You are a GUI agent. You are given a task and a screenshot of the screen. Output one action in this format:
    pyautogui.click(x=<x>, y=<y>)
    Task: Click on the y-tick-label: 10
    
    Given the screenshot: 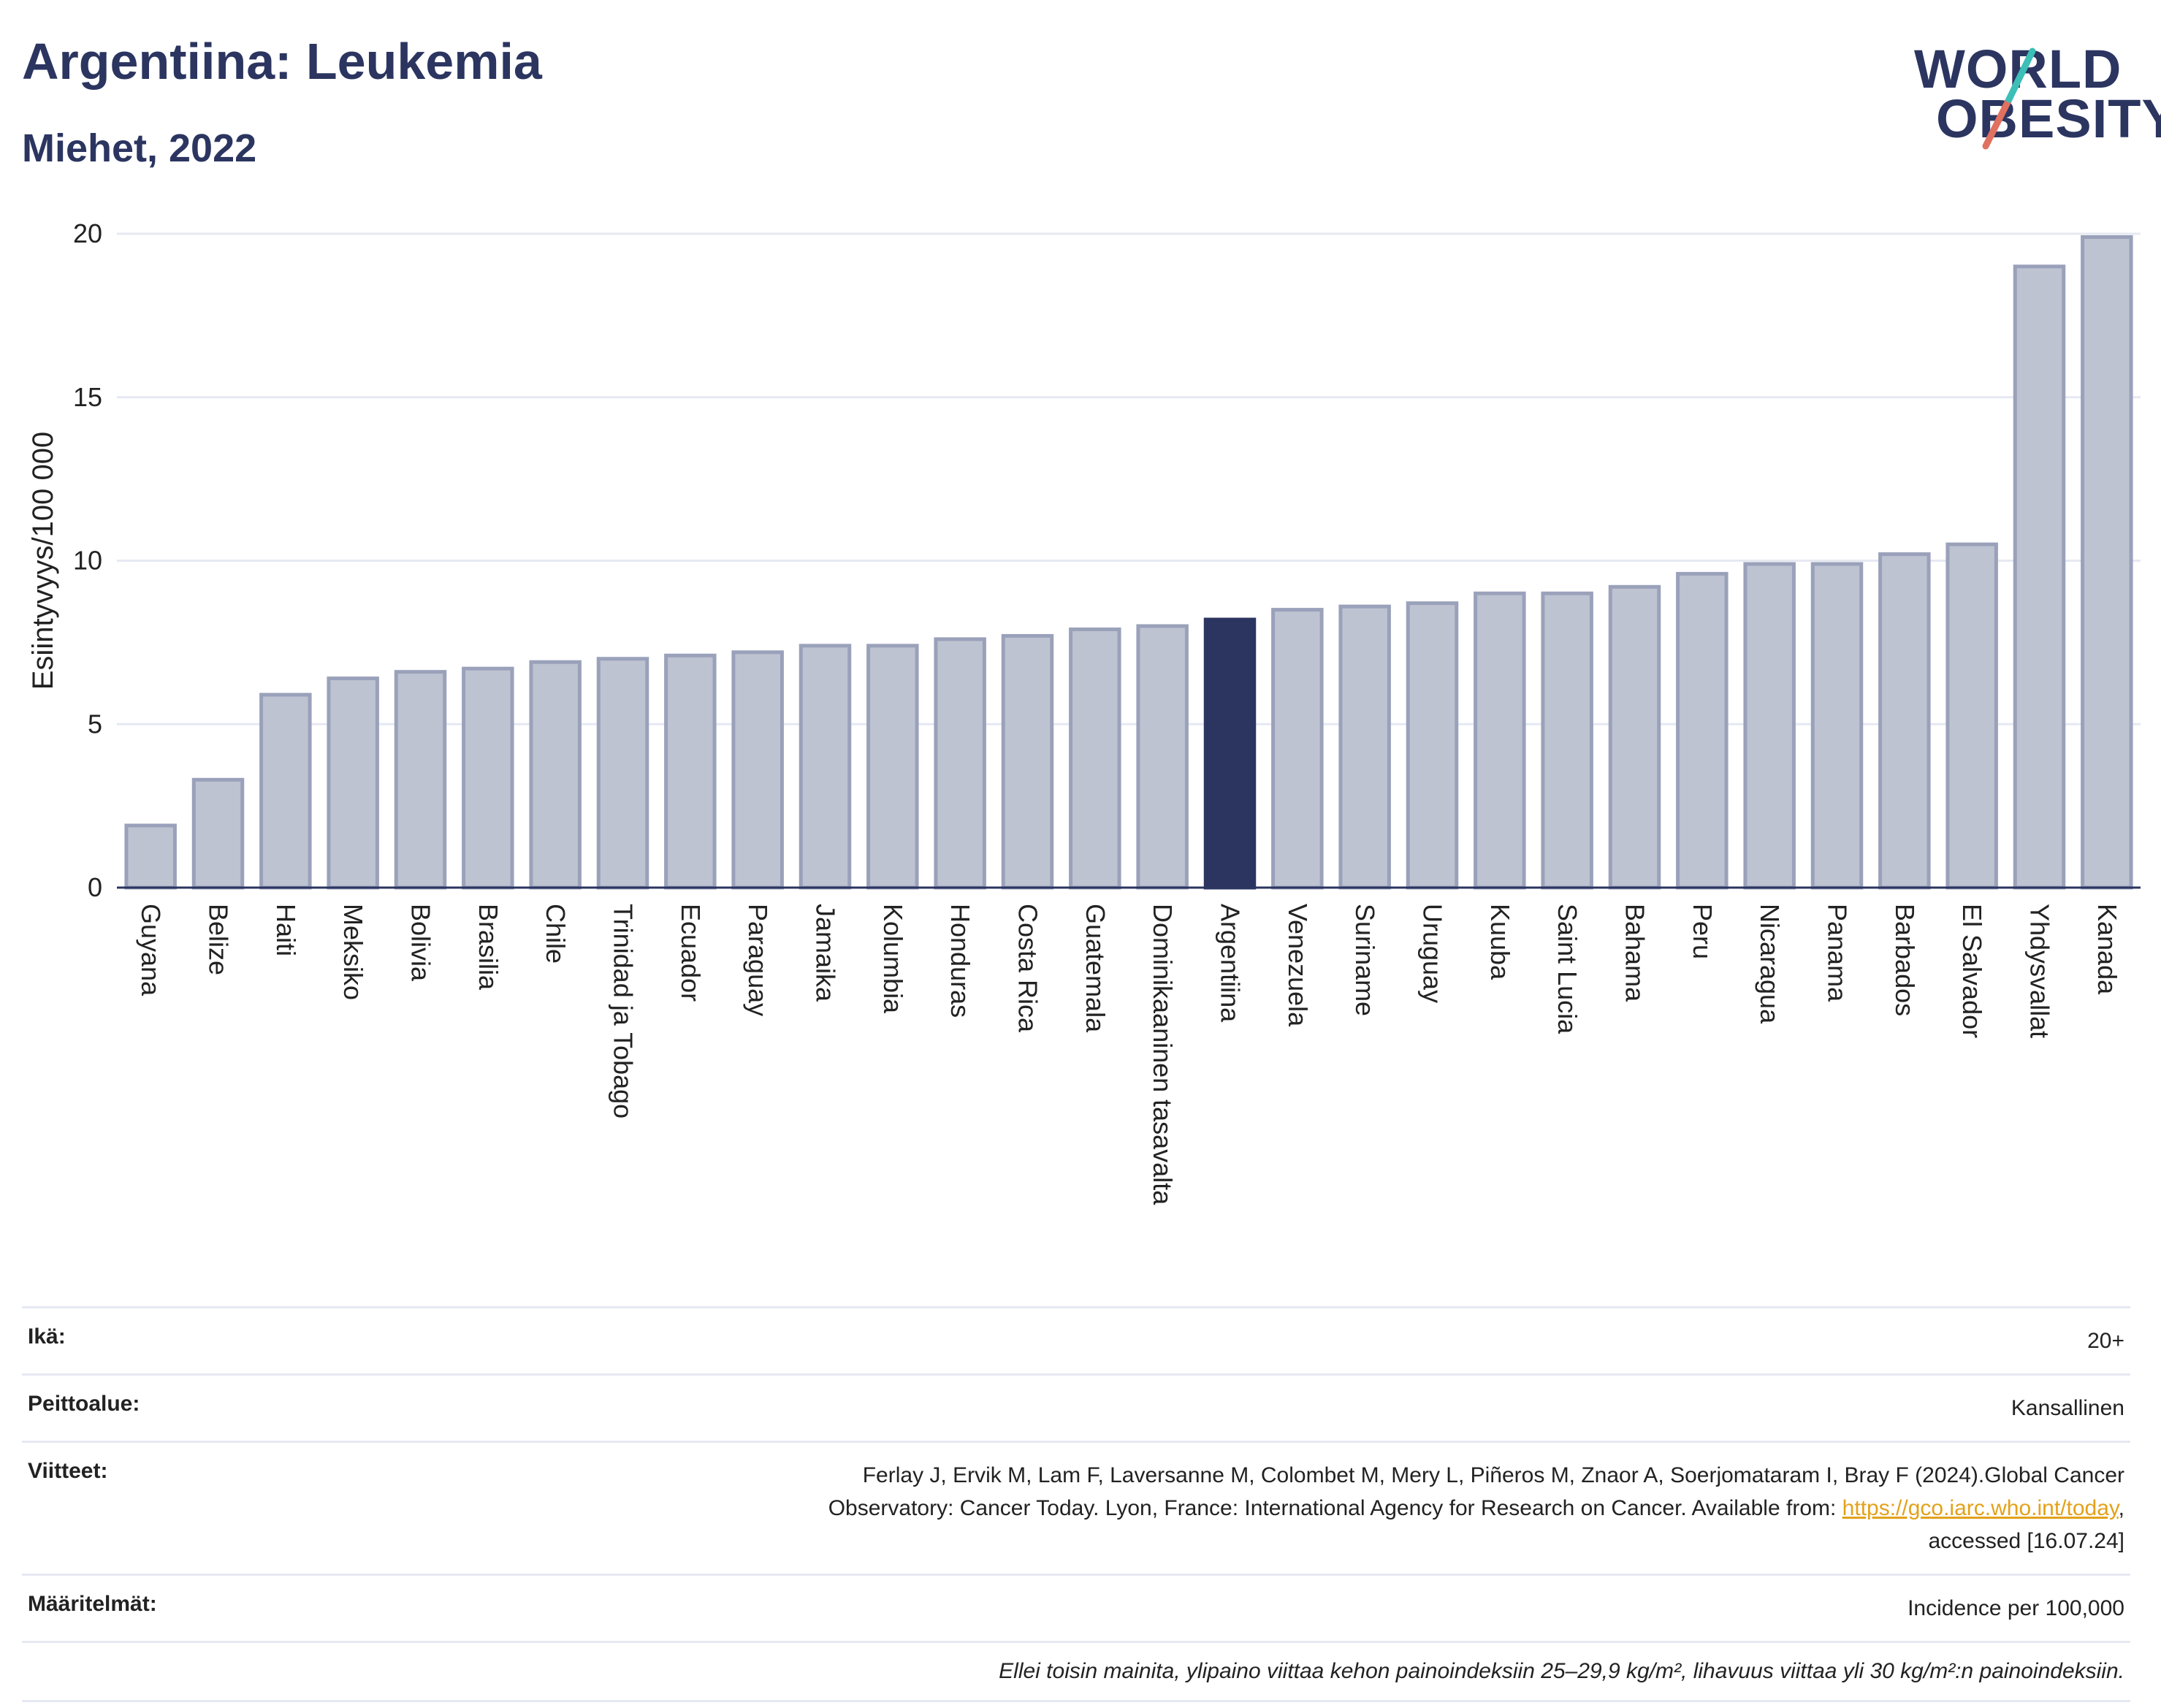 What is the action you would take?
    pyautogui.click(x=88, y=561)
    